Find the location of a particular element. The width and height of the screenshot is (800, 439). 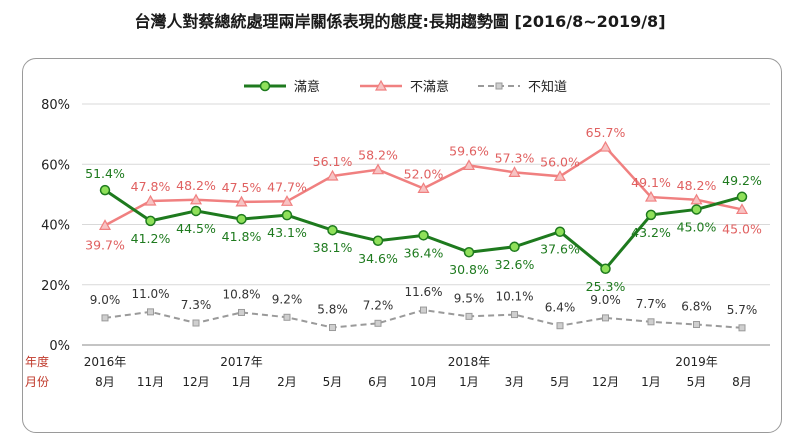

legend-item-satisfied-label: 滿意 is located at coordinates (307, 87).